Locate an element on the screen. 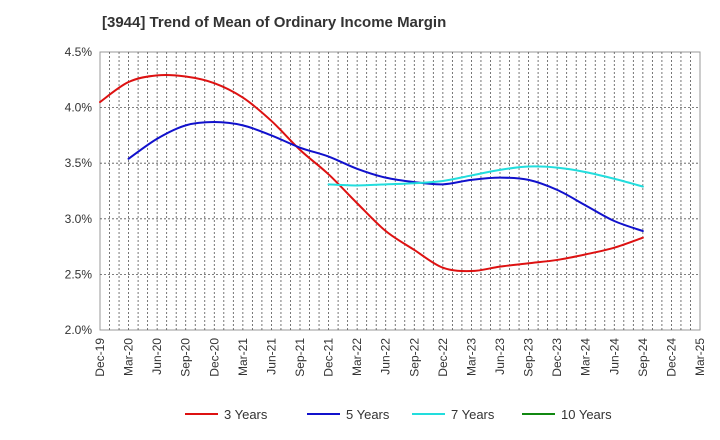 This screenshot has height=440, width=720. x-tick-label: Jun-20 is located at coordinates (157, 356).